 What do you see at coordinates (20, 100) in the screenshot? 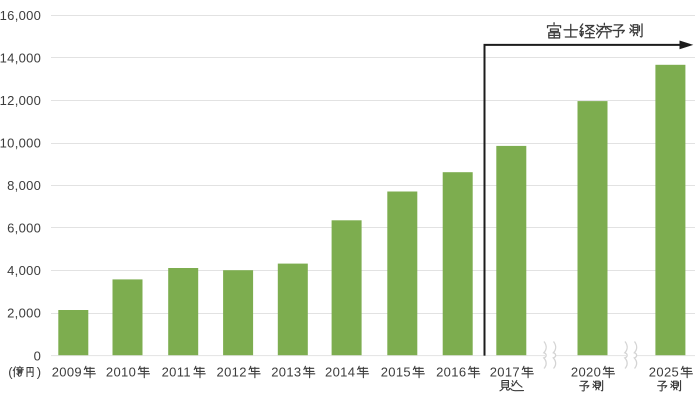
I see `svg-text: 12,000` at bounding box center [20, 100].